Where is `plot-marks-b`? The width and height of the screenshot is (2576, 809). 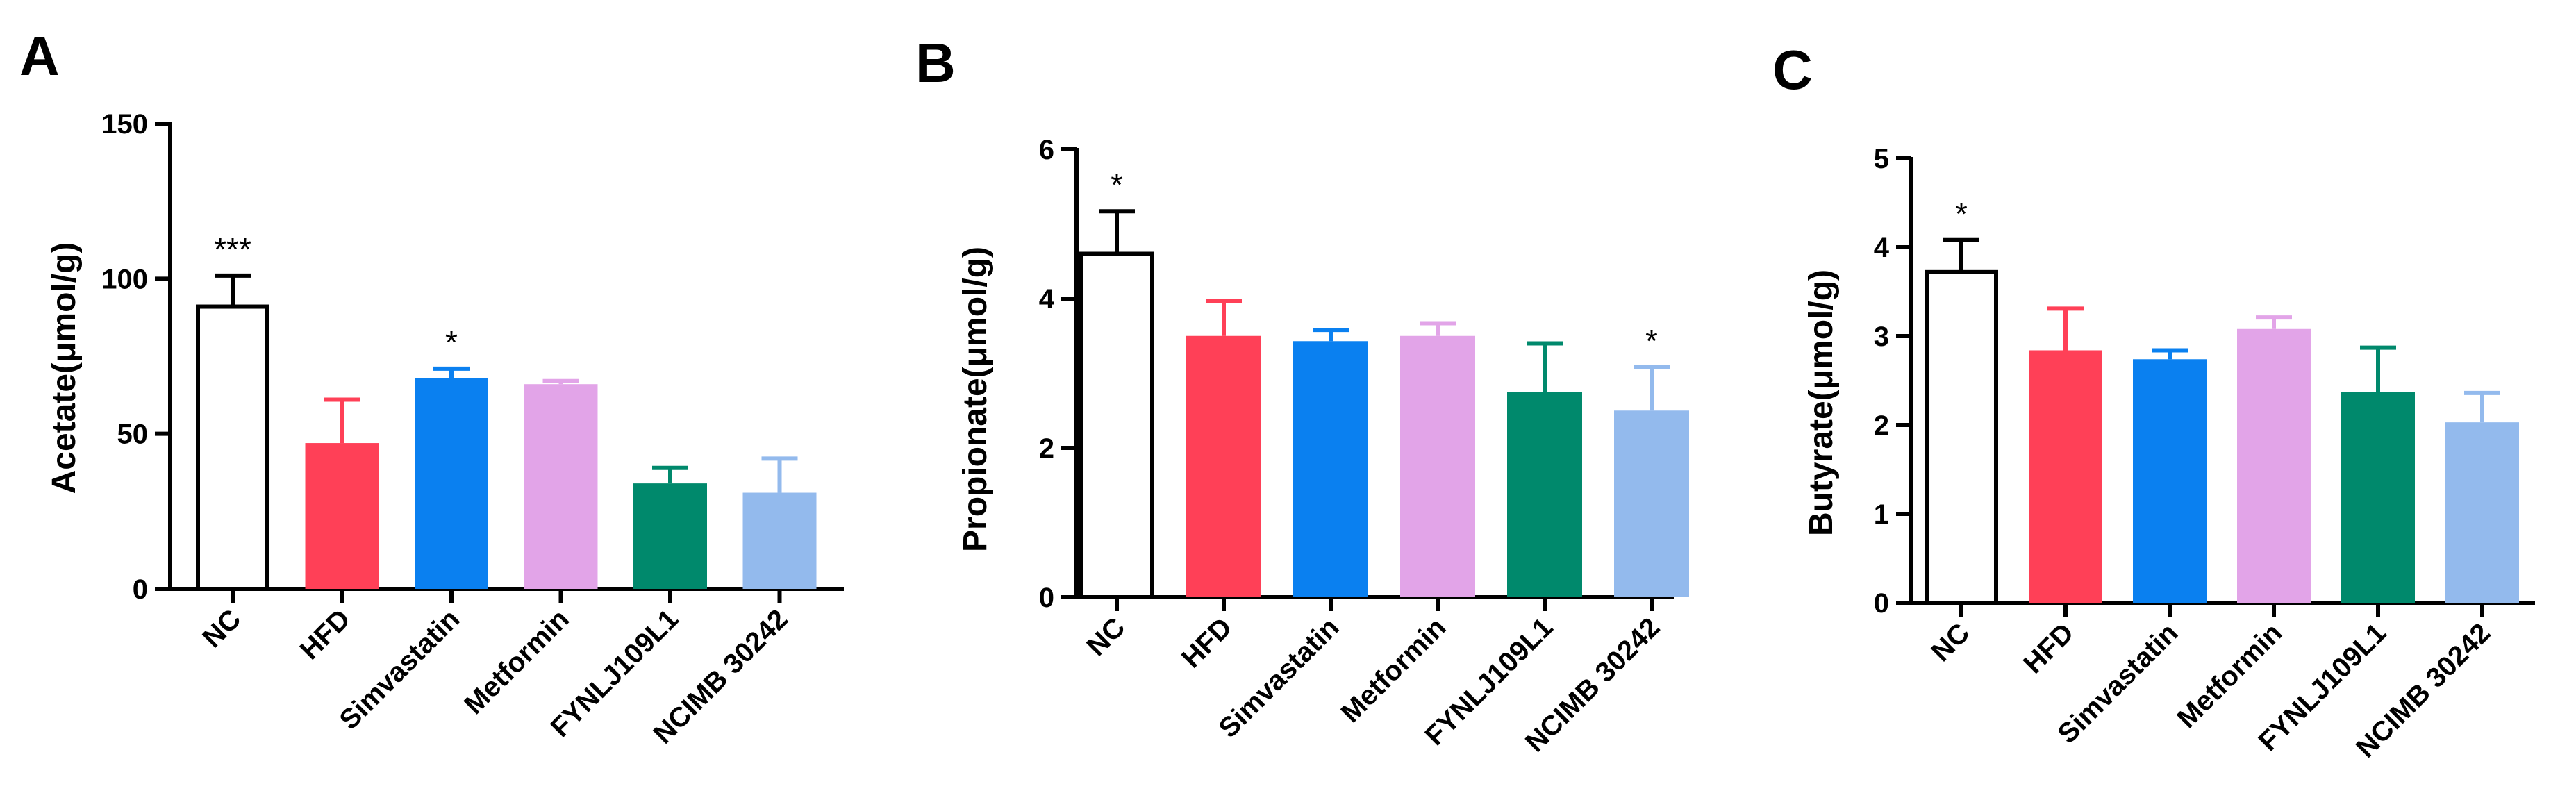 plot-marks-b is located at coordinates (1375, 379).